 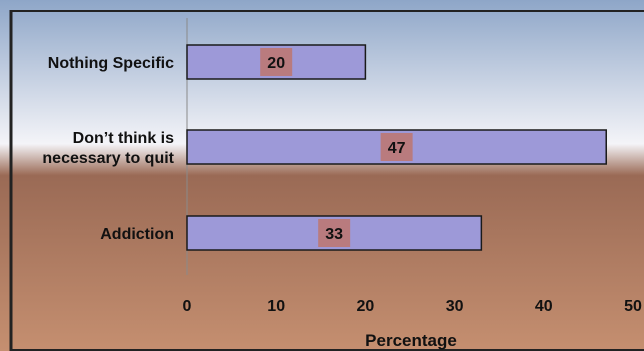 I want to click on x-tick-label-1: 10, so click(x=276, y=306).